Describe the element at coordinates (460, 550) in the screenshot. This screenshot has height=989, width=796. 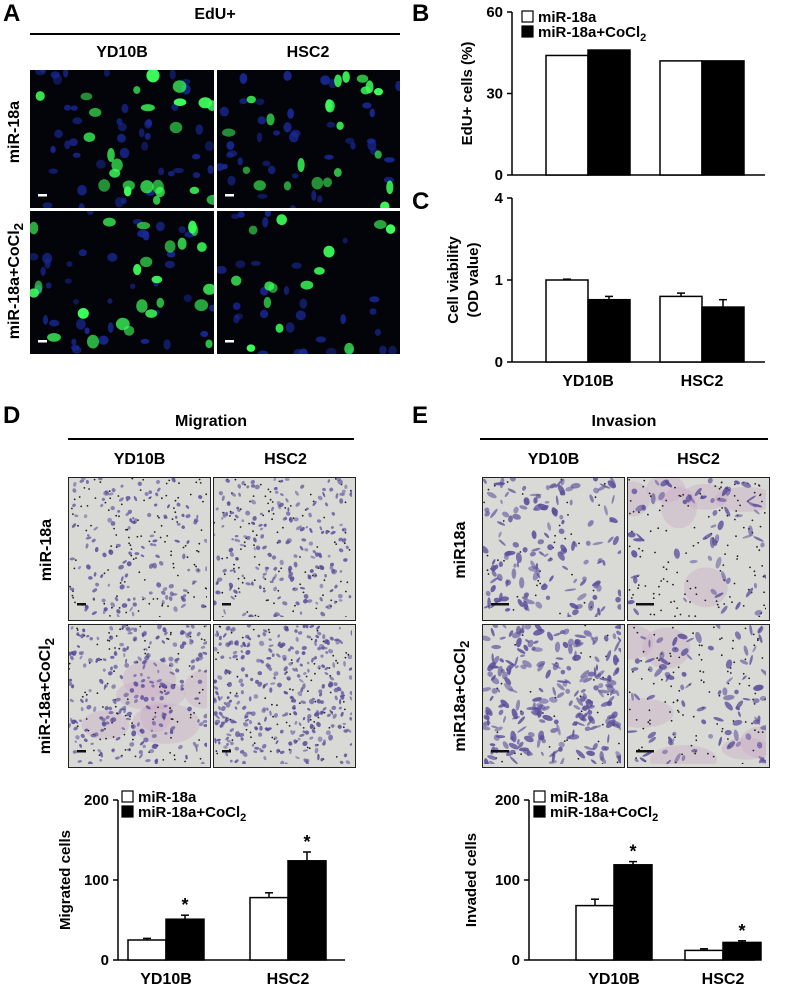
I see `panel-e-row-mir18a: miR18a` at that location.